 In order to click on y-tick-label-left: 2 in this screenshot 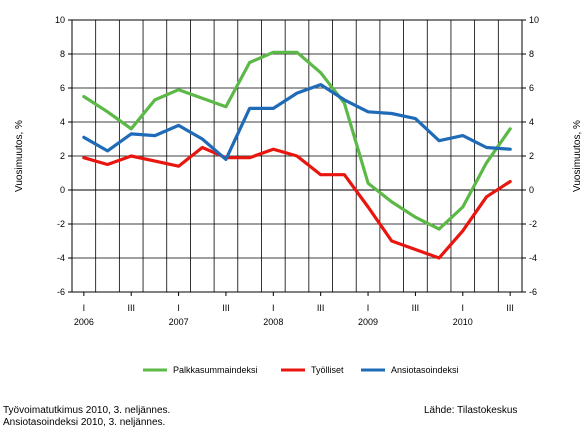, I will do `click(62, 156)`.